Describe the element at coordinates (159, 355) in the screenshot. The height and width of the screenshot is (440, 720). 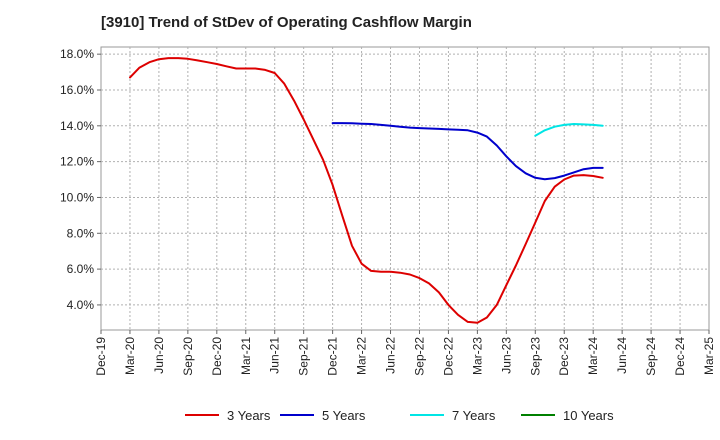
I see `x-tick-label: Jun-20` at that location.